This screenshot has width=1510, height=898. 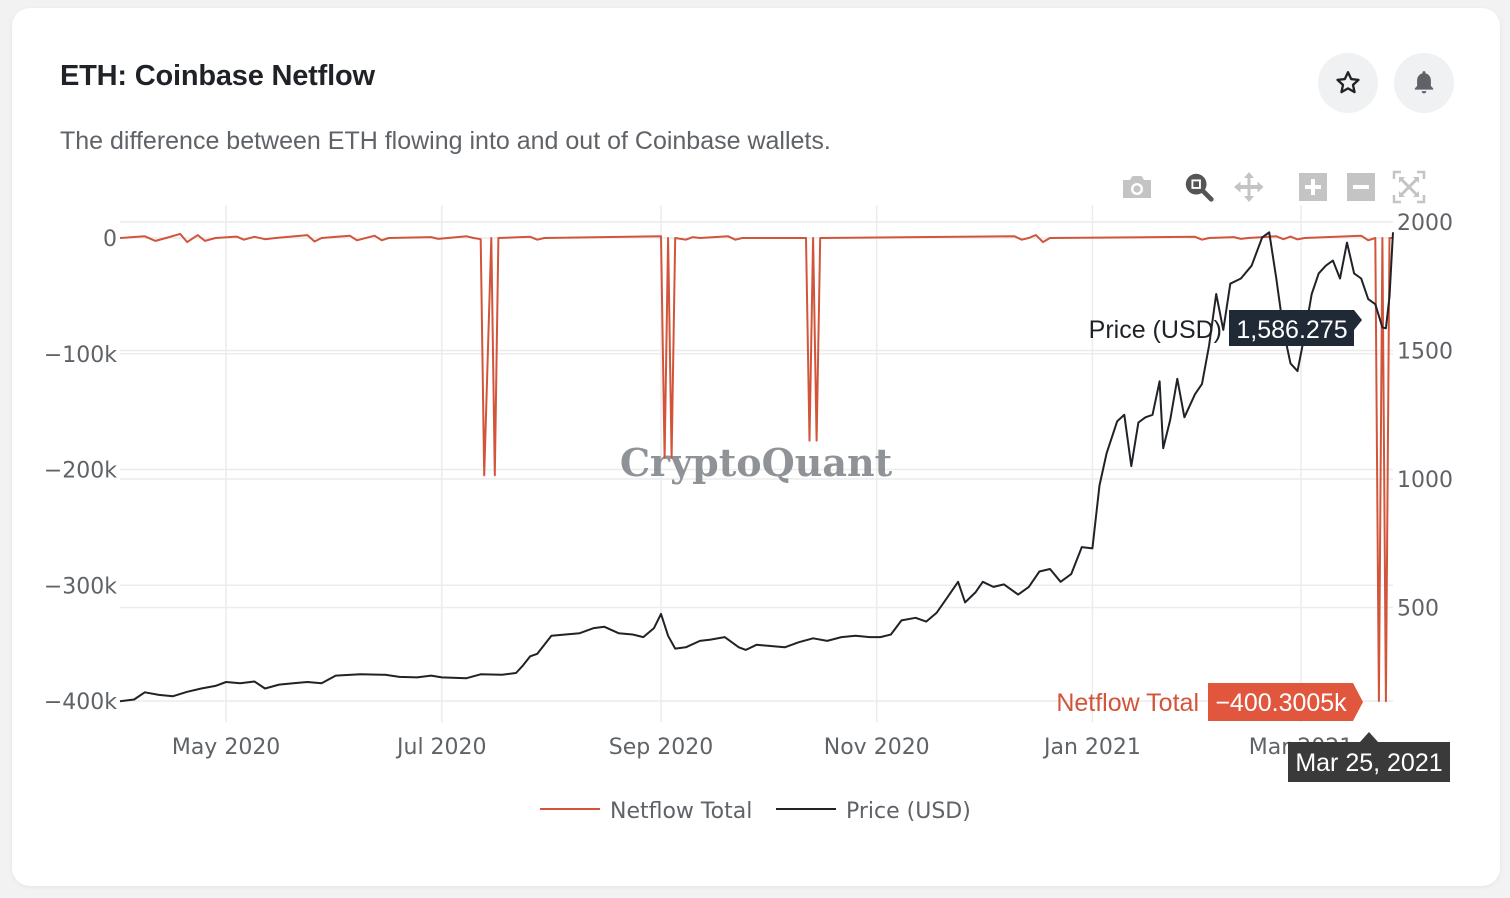 I want to click on y-right-tick-label: 2000, so click(x=1425, y=223).